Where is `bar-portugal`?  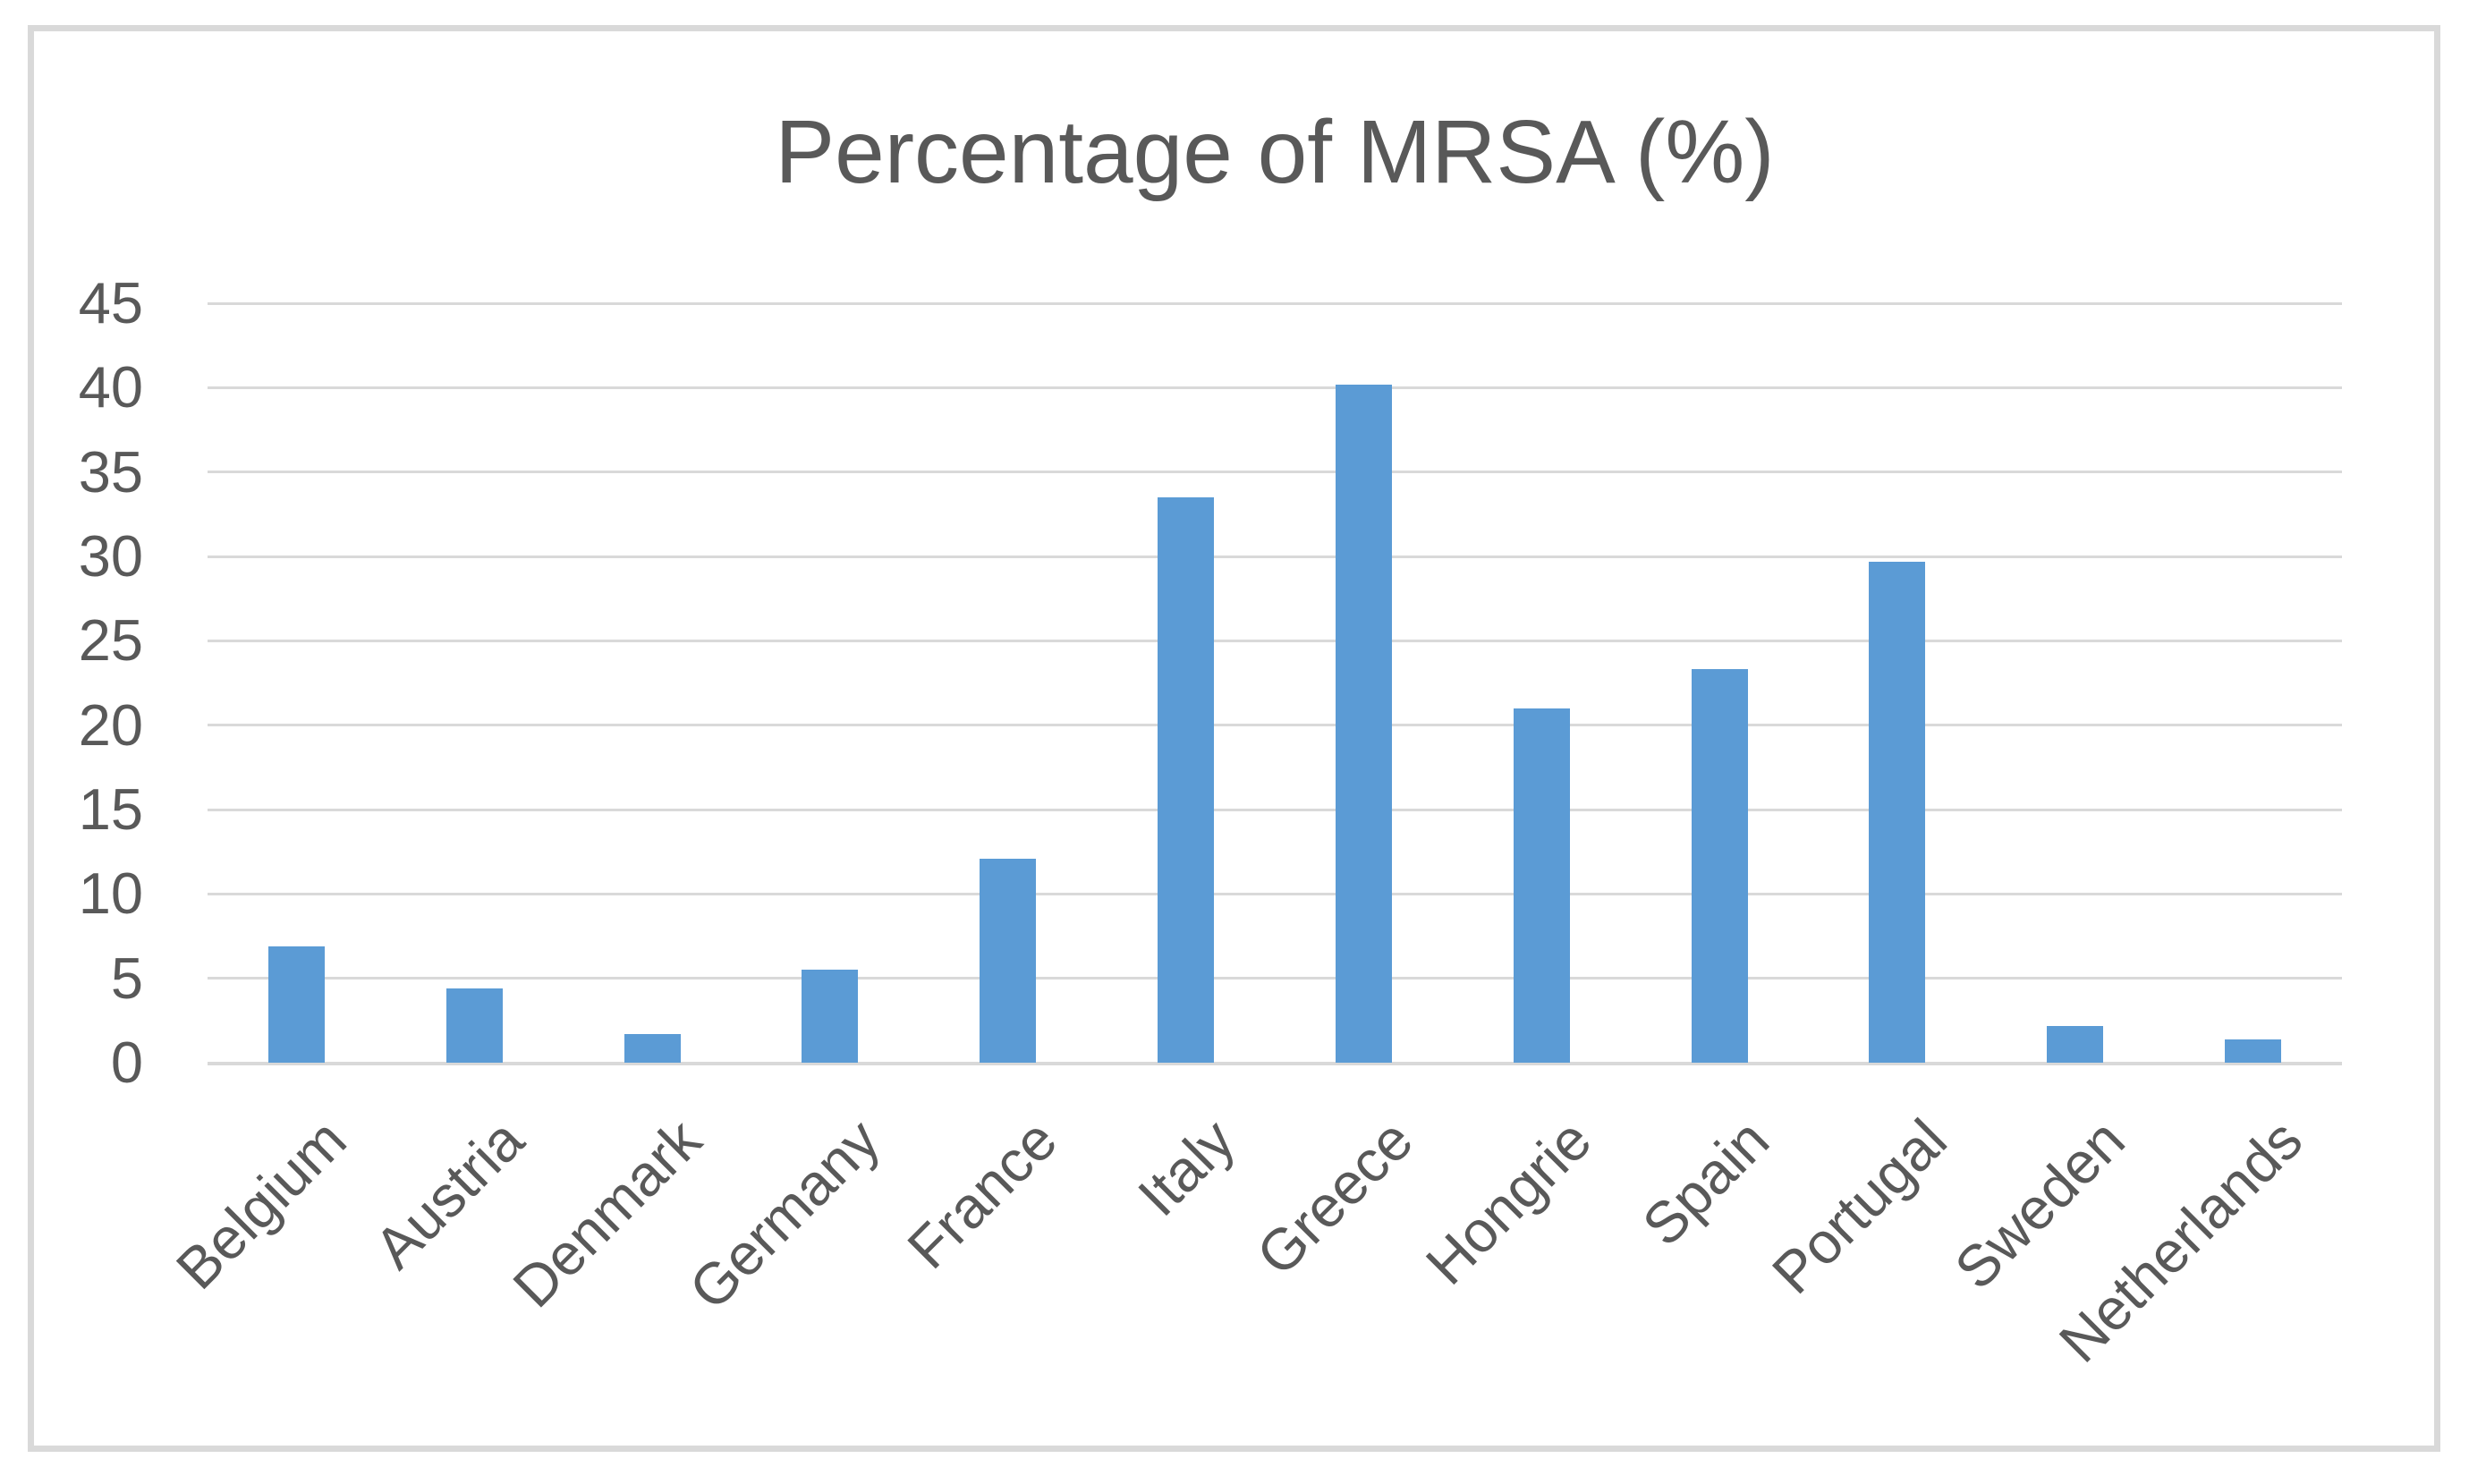 bar-portugal is located at coordinates (1897, 812).